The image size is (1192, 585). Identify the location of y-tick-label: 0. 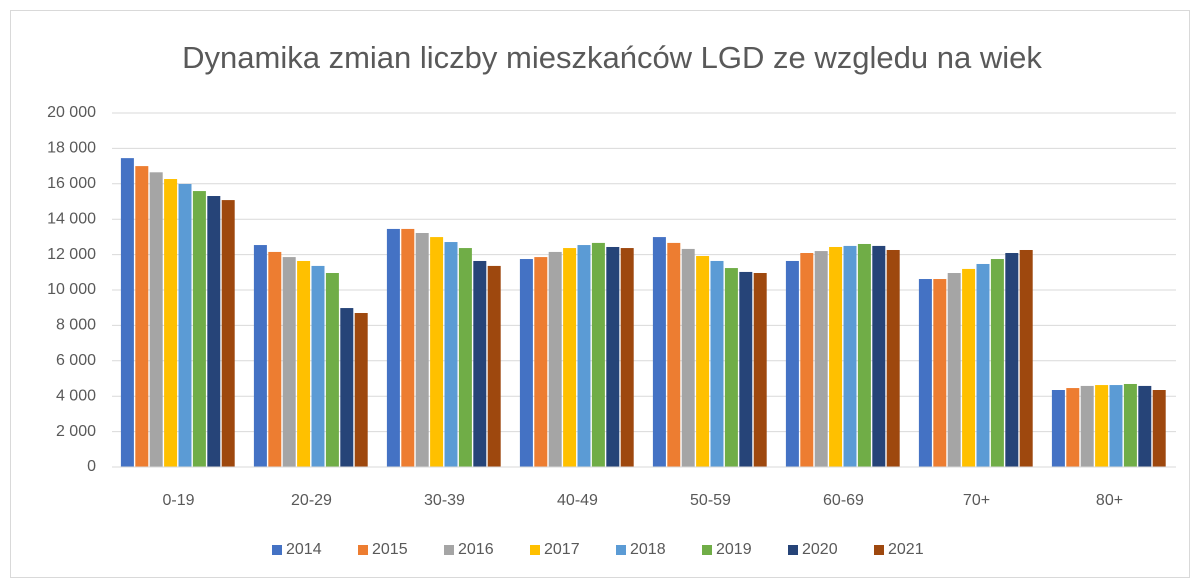
(91, 466).